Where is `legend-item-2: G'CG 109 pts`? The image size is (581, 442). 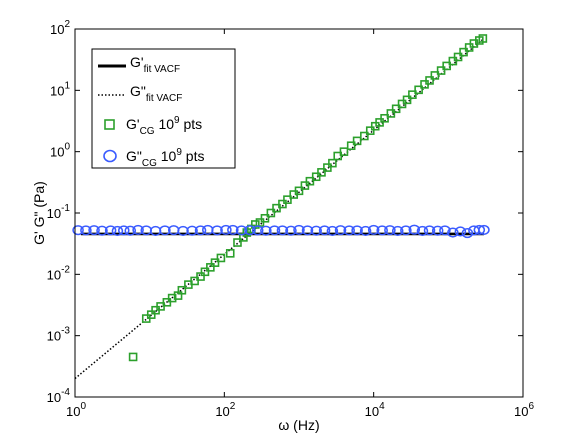 legend-item-2: G'CG 109 pts is located at coordinates (153, 126).